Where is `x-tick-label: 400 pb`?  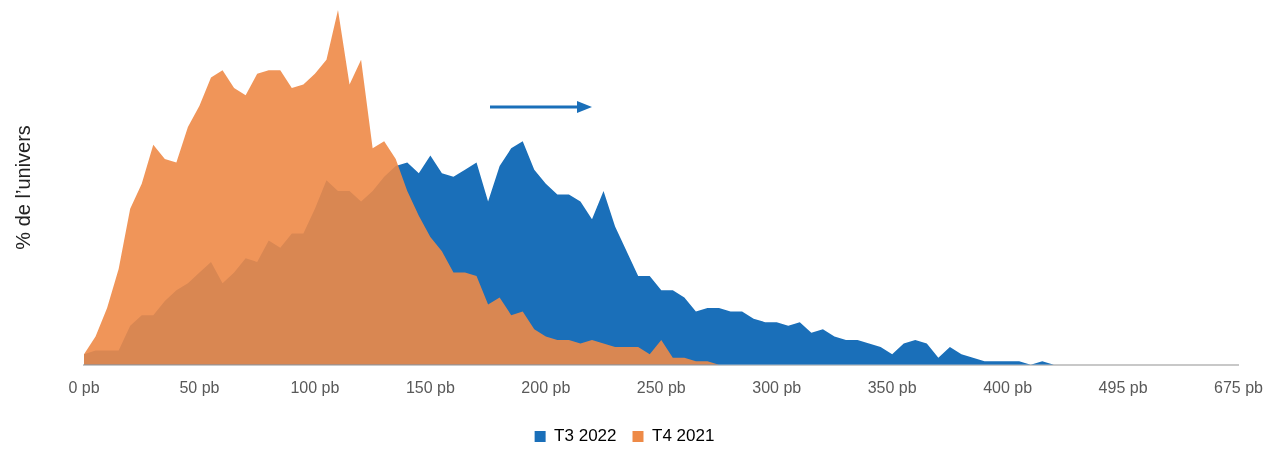 x-tick-label: 400 pb is located at coordinates (1008, 387).